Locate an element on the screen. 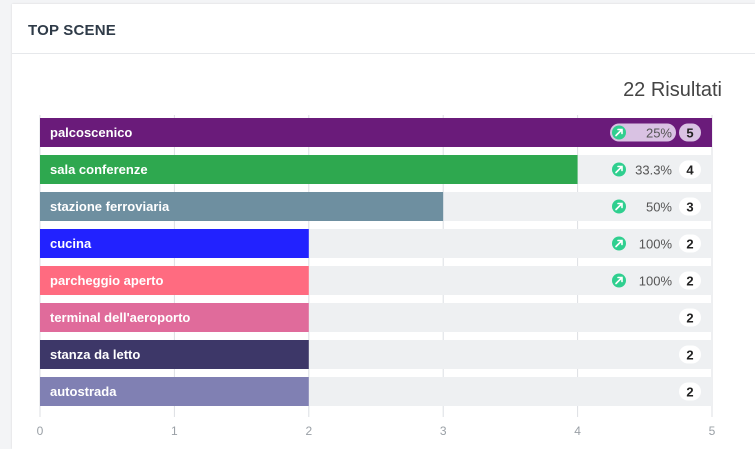 The width and height of the screenshot is (755, 449). trend-percent: 33.3% is located at coordinates (653, 170).